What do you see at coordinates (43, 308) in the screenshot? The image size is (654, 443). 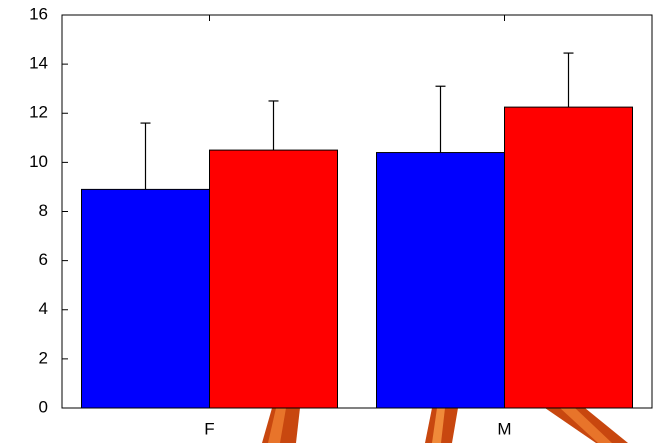 I see `y-tick-label: 4` at bounding box center [43, 308].